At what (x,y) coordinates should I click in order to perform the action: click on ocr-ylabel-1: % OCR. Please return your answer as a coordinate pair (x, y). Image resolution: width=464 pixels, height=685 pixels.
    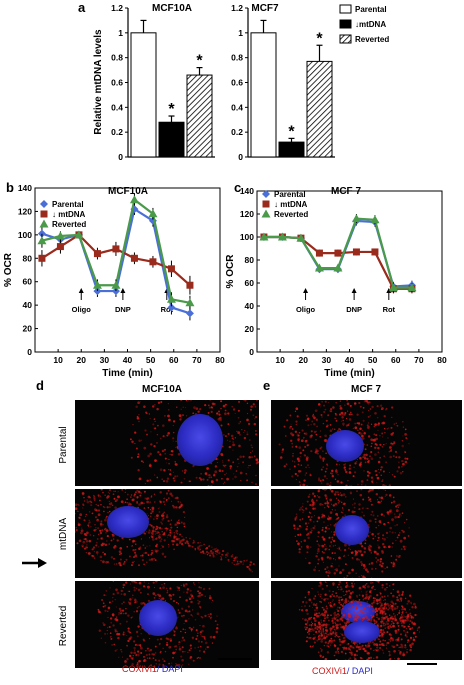
    Looking at the image, I should click on (230, 271).